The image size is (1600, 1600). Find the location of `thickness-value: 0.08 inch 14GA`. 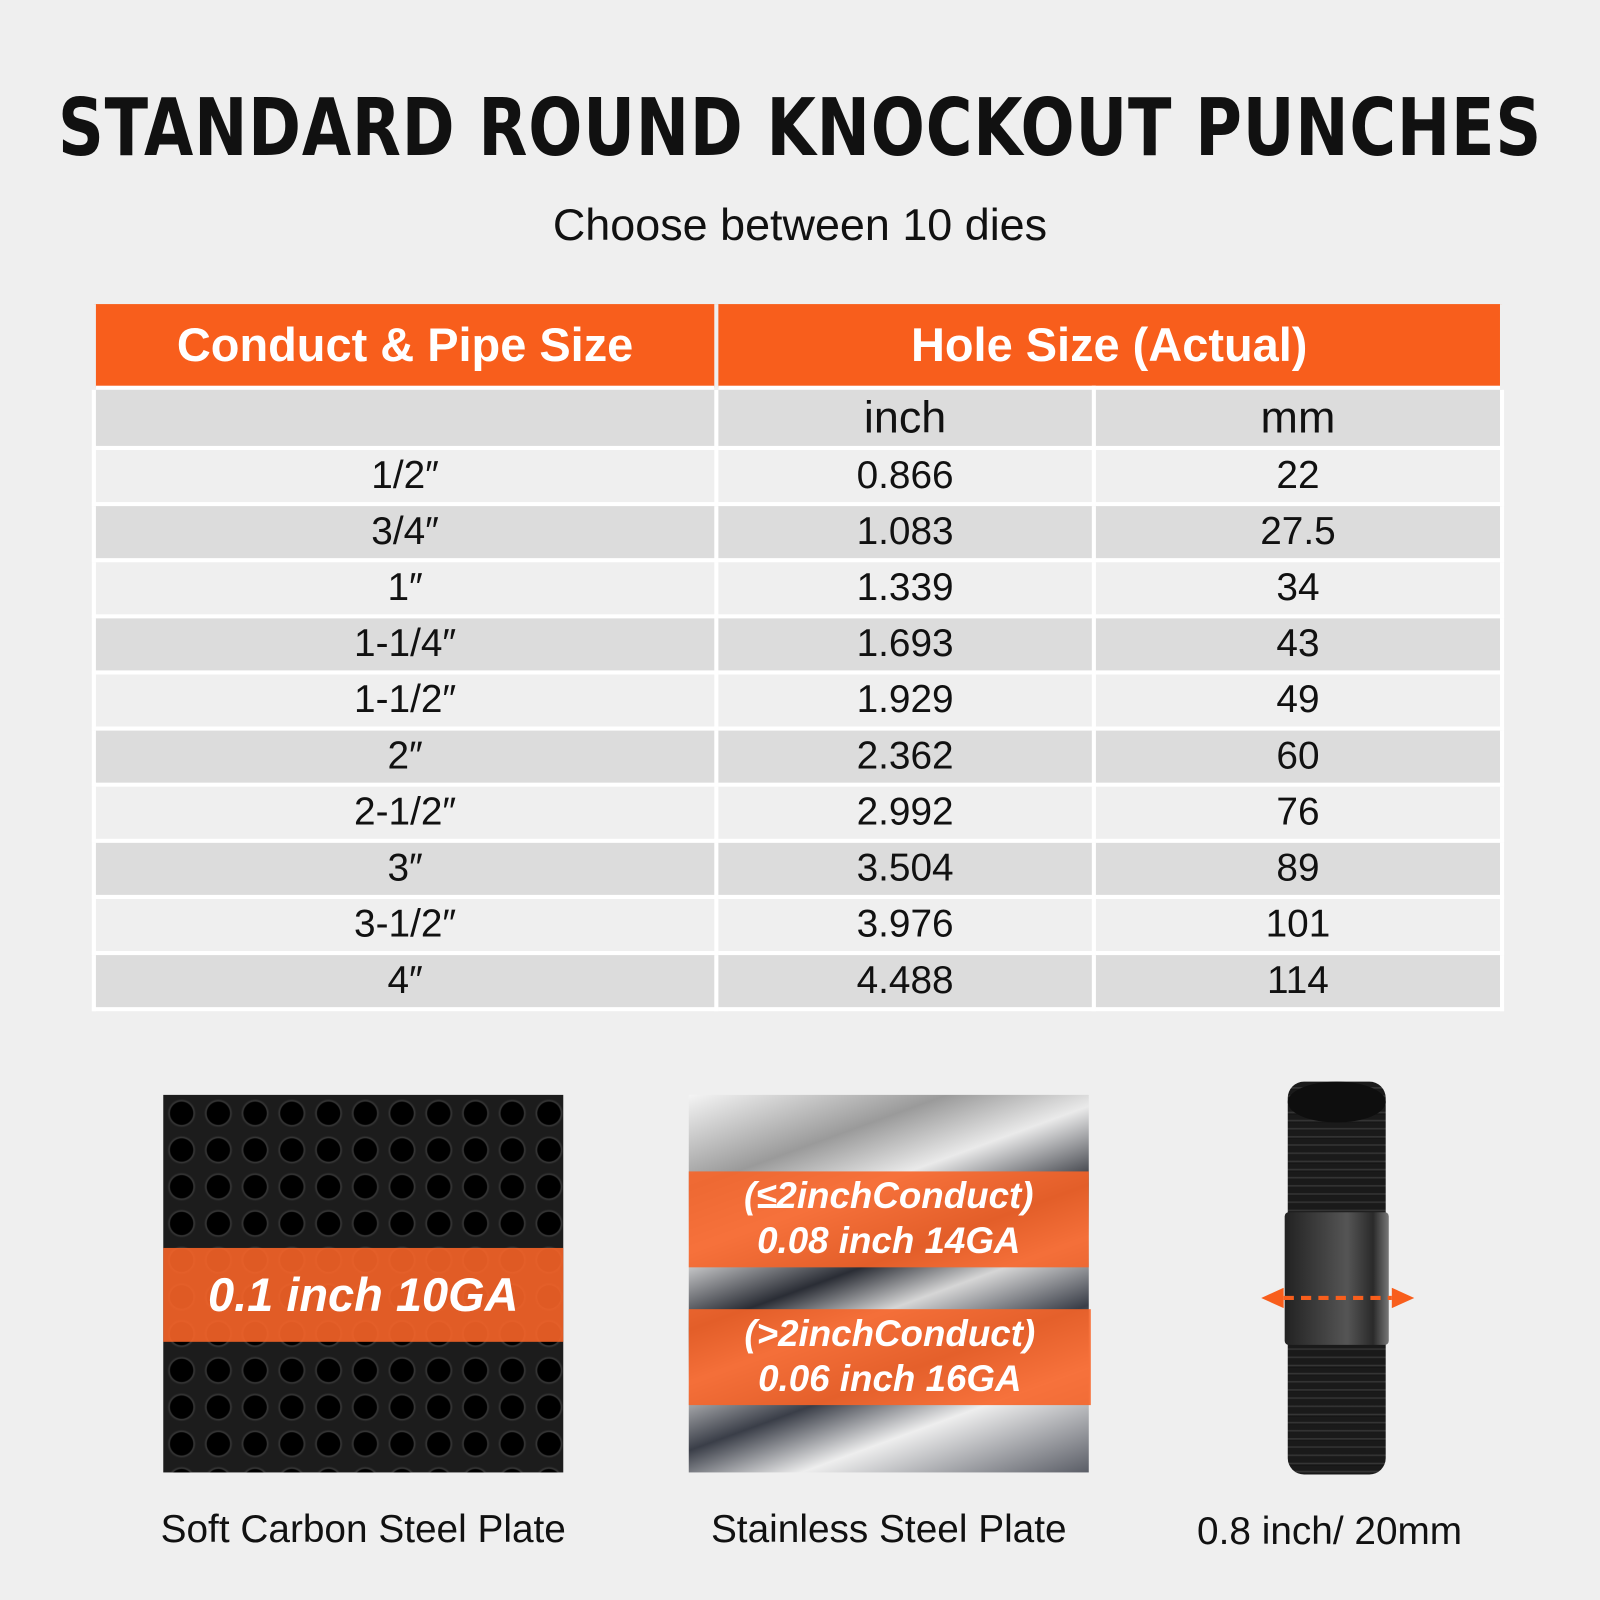

thickness-value: 0.08 inch 14GA is located at coordinates (889, 1240).